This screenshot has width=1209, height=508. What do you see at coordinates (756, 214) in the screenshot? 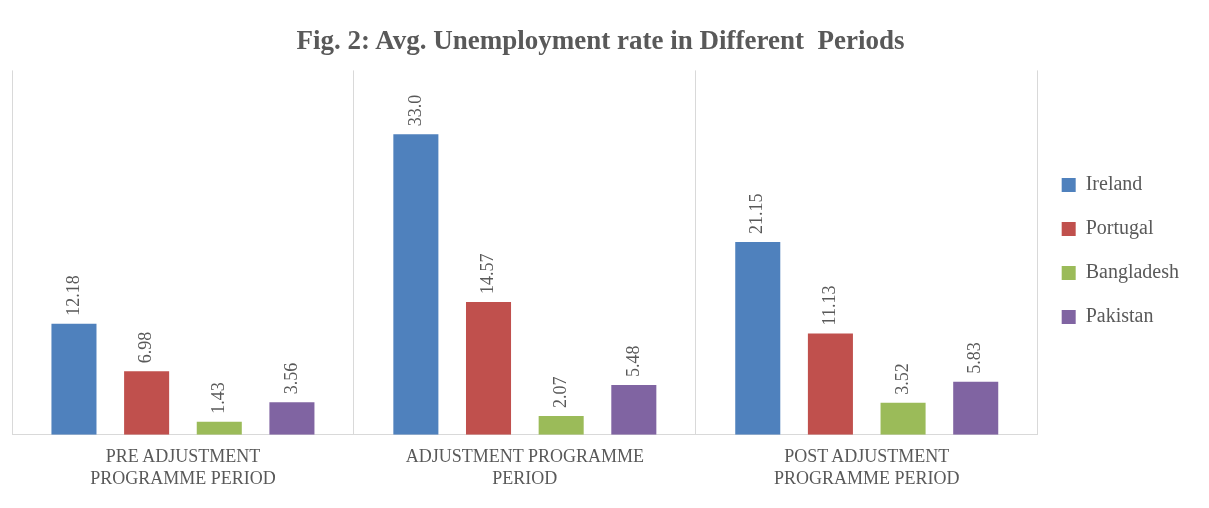
I see `data-label: 21.15` at bounding box center [756, 214].